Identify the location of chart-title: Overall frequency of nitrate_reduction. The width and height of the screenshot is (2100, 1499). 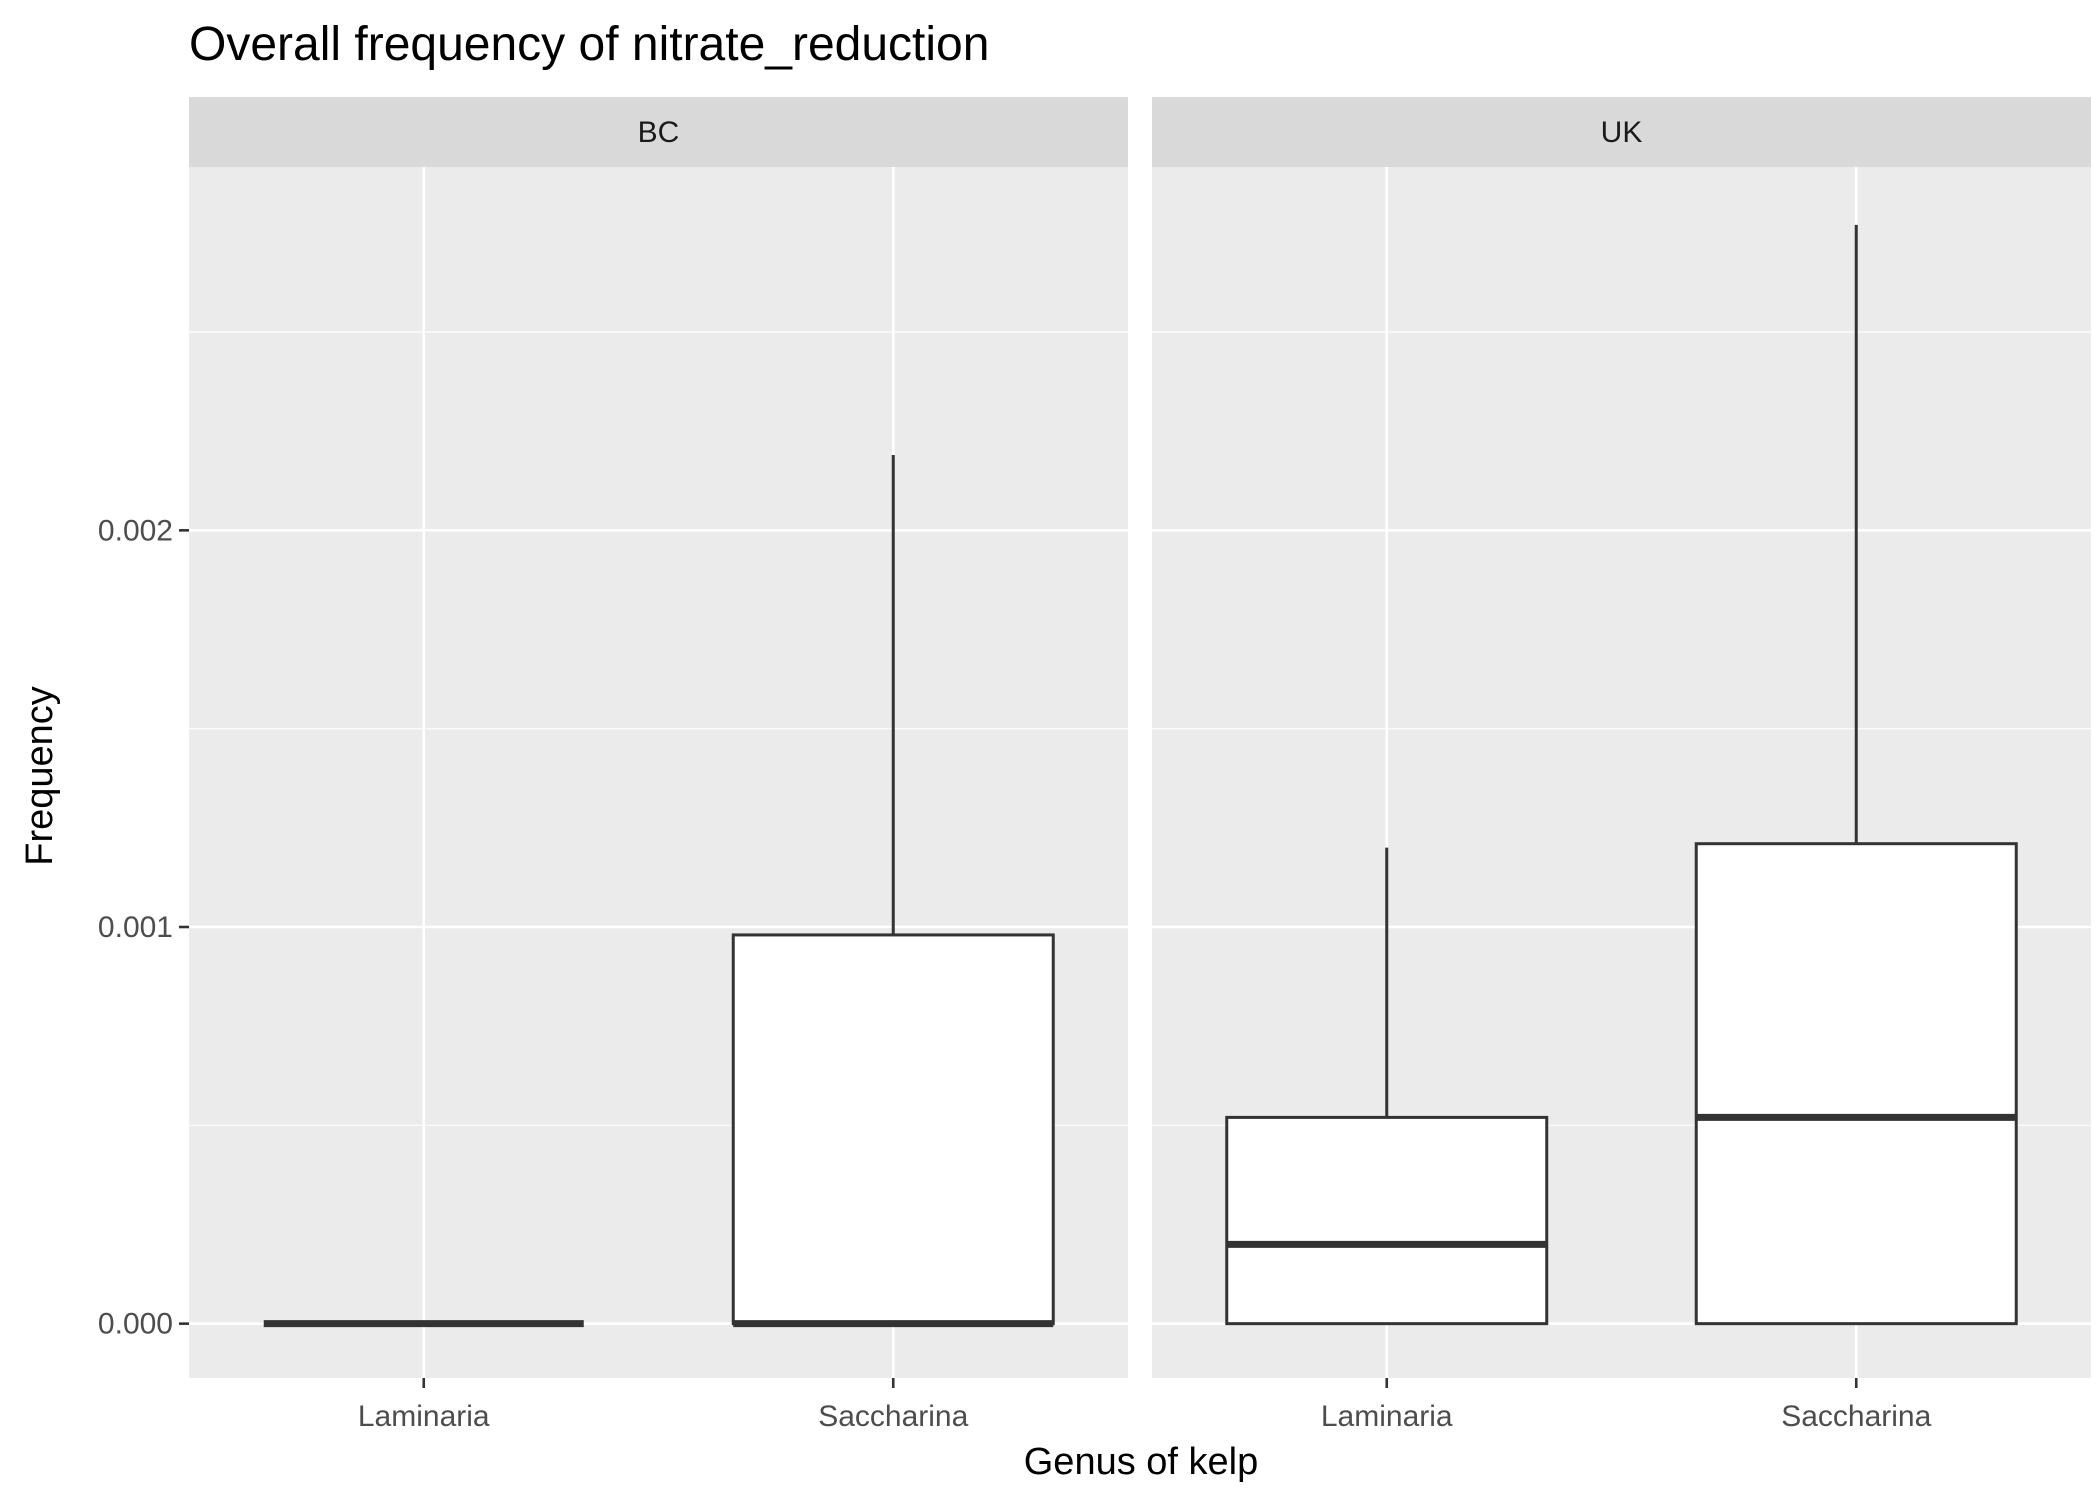
(589, 44).